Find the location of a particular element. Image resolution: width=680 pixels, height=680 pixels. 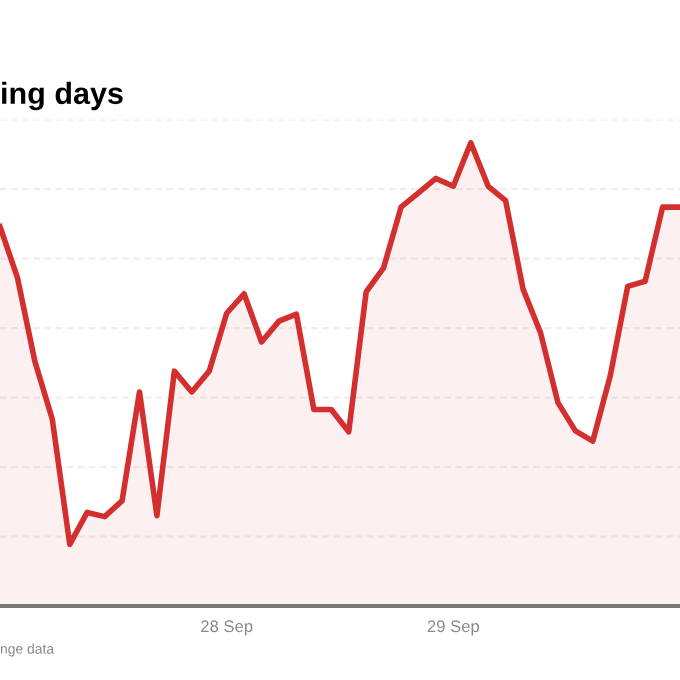

chart-title: ing days is located at coordinates (62, 96).